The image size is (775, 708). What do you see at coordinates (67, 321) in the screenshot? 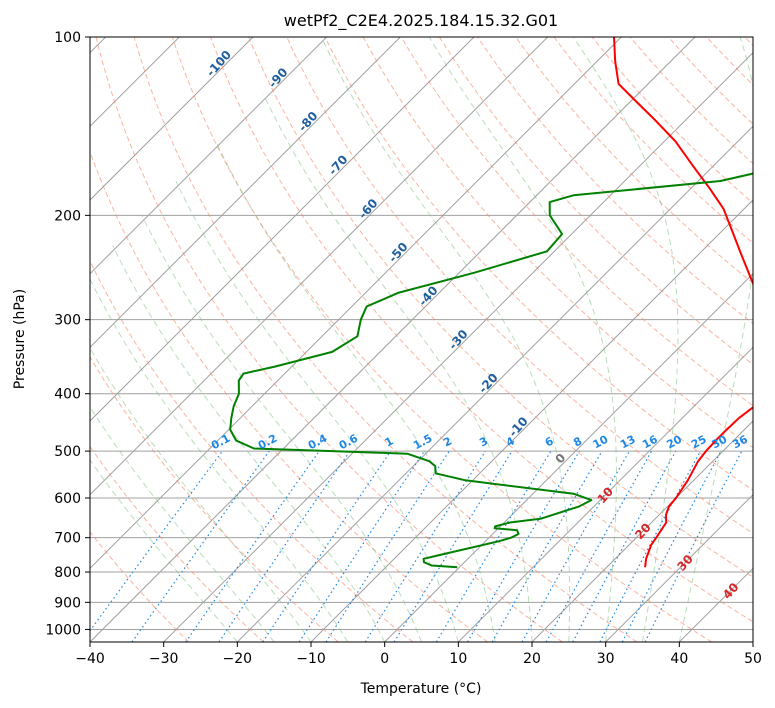
I see `y-tick-label: 300` at bounding box center [67, 321].